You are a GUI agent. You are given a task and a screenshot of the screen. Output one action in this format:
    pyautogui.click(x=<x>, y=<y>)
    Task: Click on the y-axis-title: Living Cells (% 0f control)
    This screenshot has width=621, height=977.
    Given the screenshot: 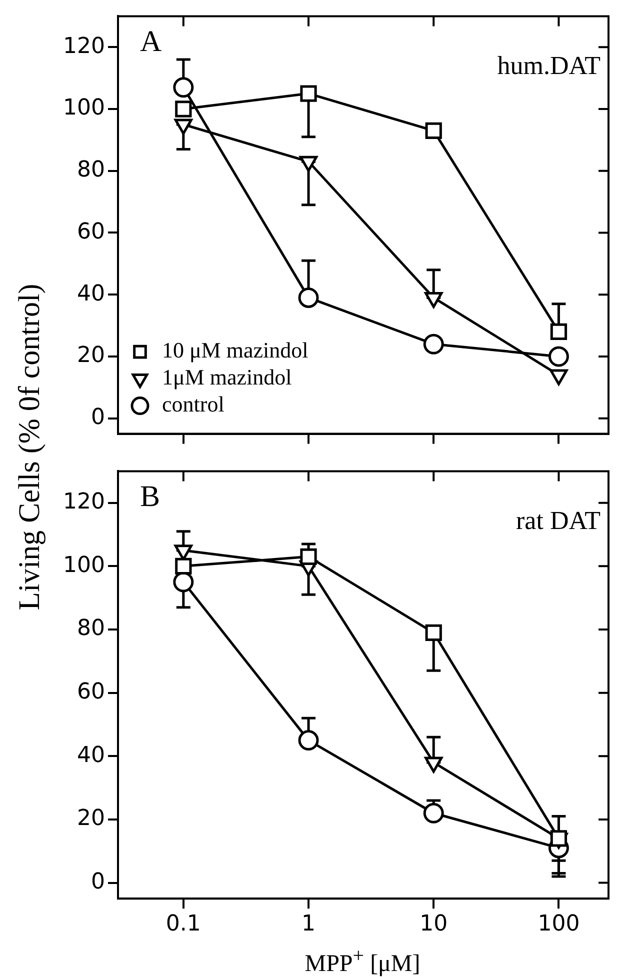 What is the action you would take?
    pyautogui.click(x=30, y=447)
    